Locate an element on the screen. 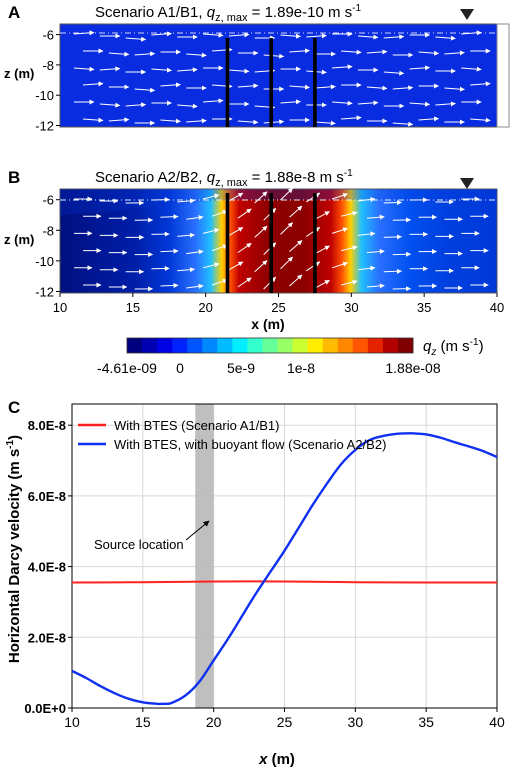 Image resolution: width=512 pixels, height=769 pixels. ytick-label: 2.0E-8 is located at coordinates (47, 637).